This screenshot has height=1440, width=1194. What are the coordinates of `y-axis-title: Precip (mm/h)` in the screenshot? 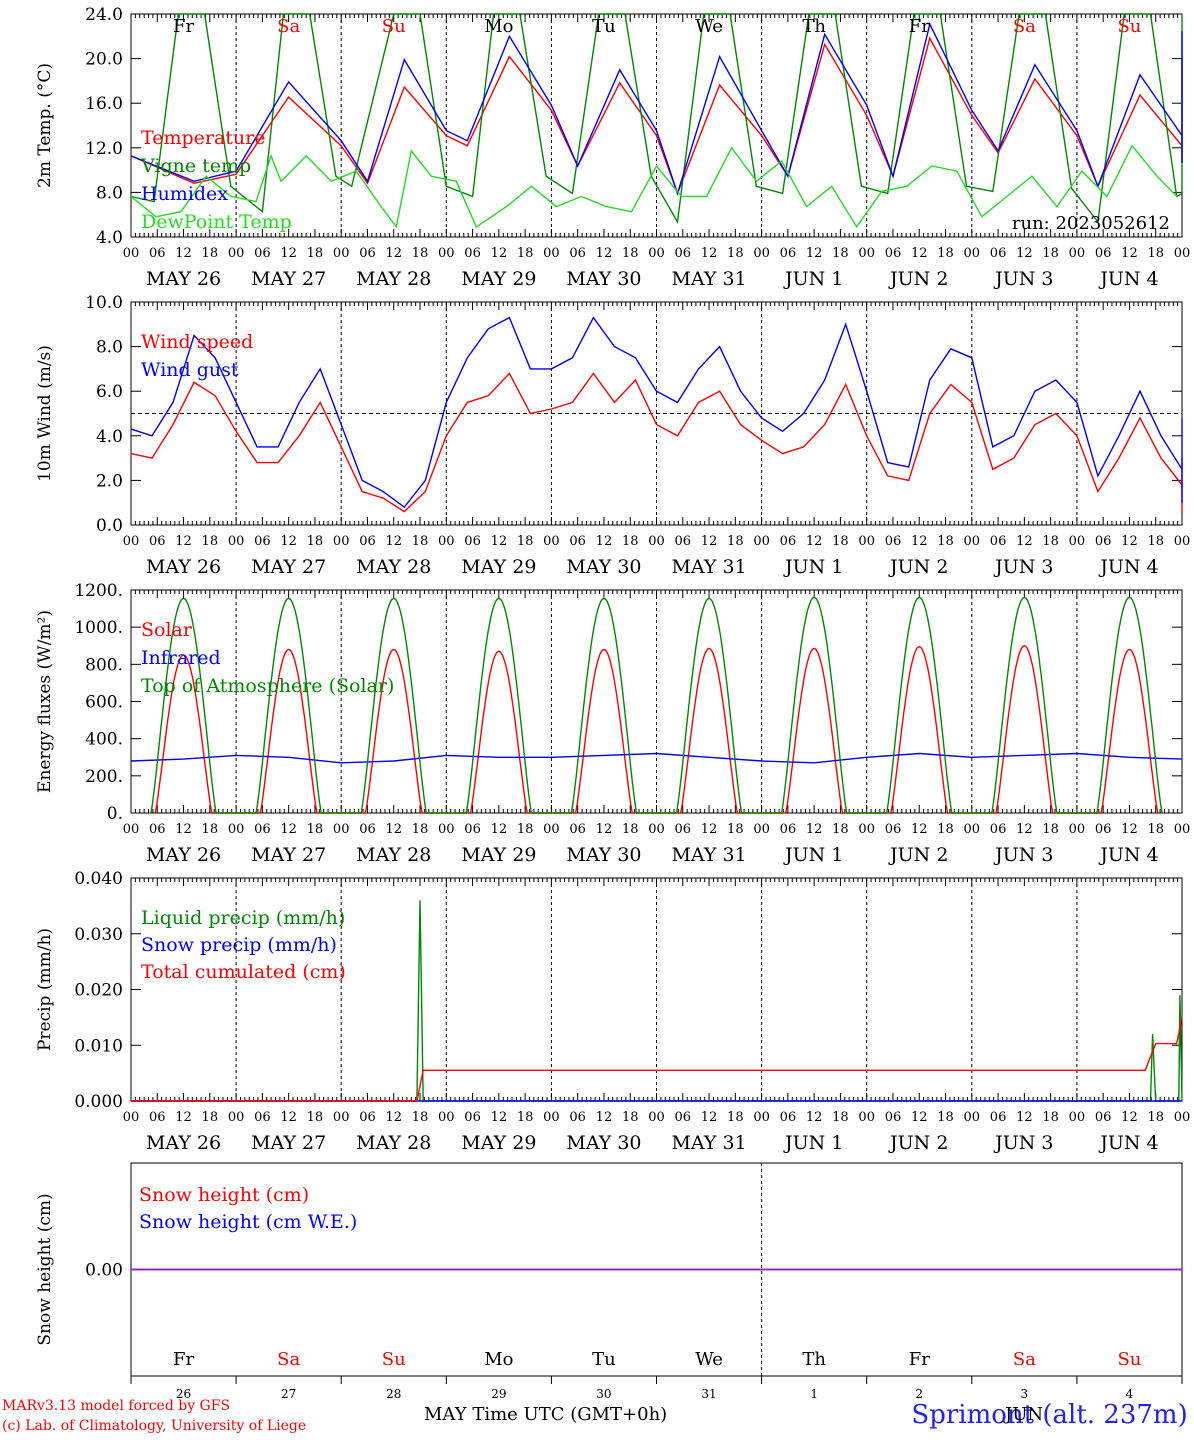 It's located at (45, 989).